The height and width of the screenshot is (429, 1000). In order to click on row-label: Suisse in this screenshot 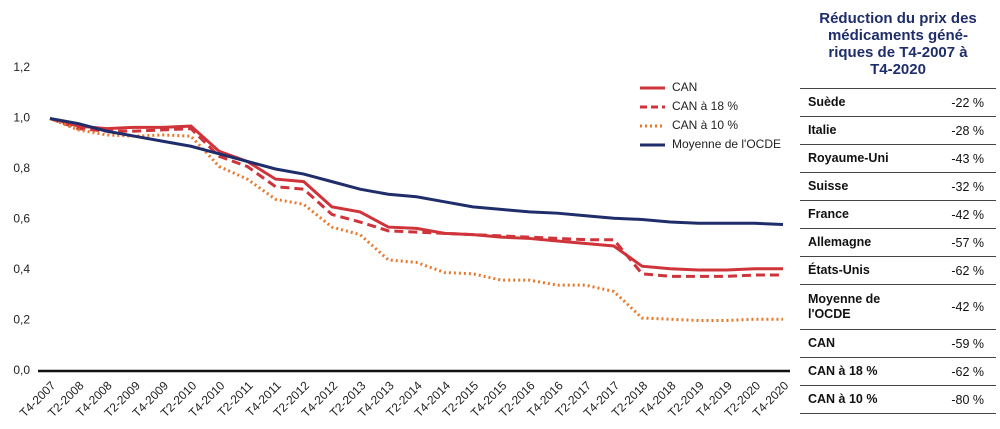, I will do `click(828, 186)`.